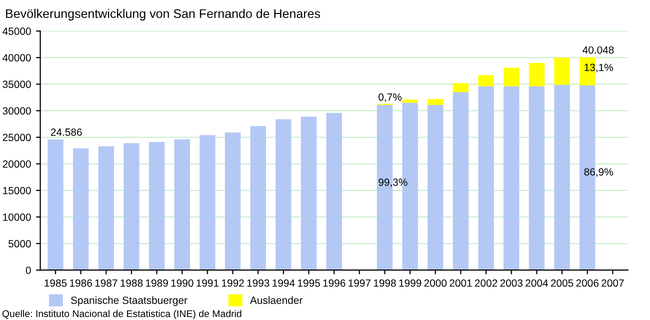  Describe the element at coordinates (562, 283) in the screenshot. I see `x-tick-label: 2005` at that location.